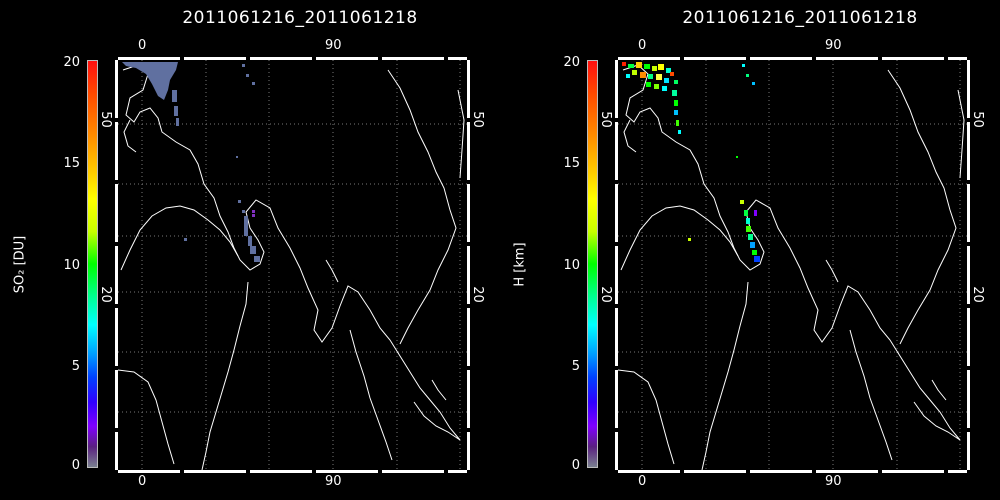  Describe the element at coordinates (520, 264) in the screenshot. I see `colorbar-label: H [km]` at that location.